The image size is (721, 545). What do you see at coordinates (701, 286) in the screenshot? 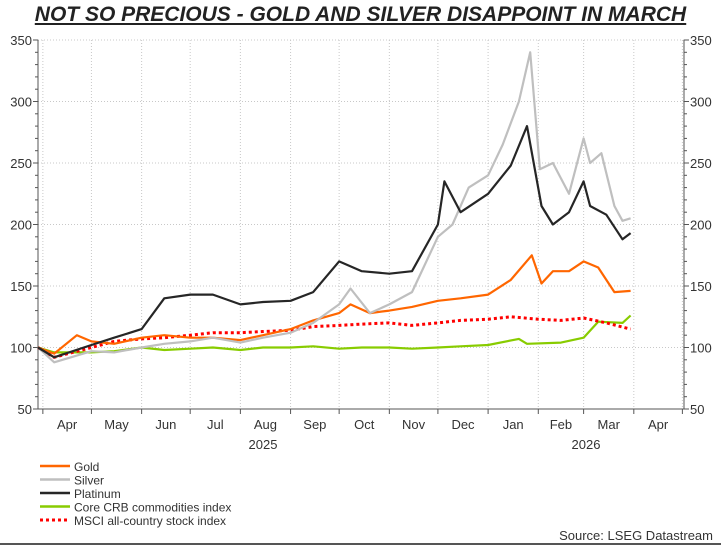
I see `y-tick-label-right: 150` at bounding box center [701, 286].